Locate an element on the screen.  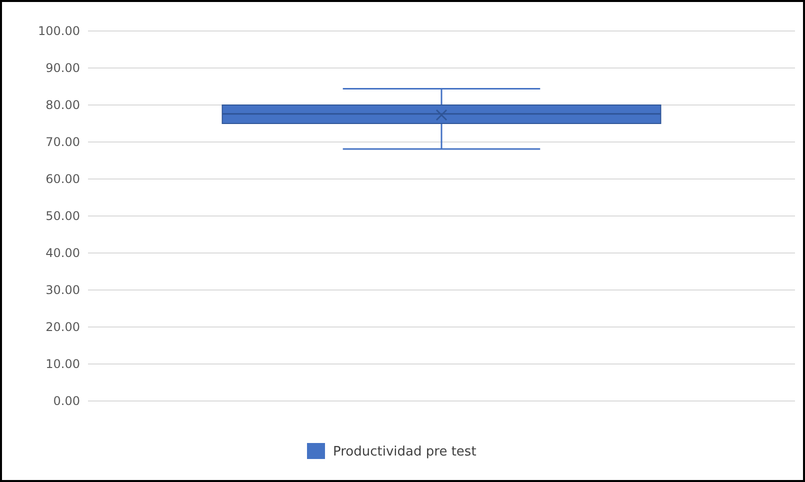
y-tick-label: 50.00 is located at coordinates (63, 216).